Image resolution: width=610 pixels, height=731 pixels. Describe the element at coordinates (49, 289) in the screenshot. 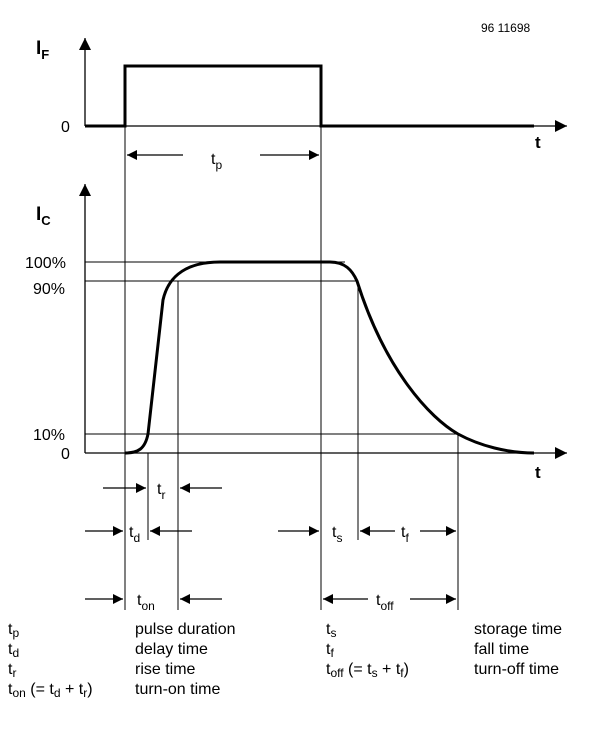

I see `level-90-label: 90%` at that location.